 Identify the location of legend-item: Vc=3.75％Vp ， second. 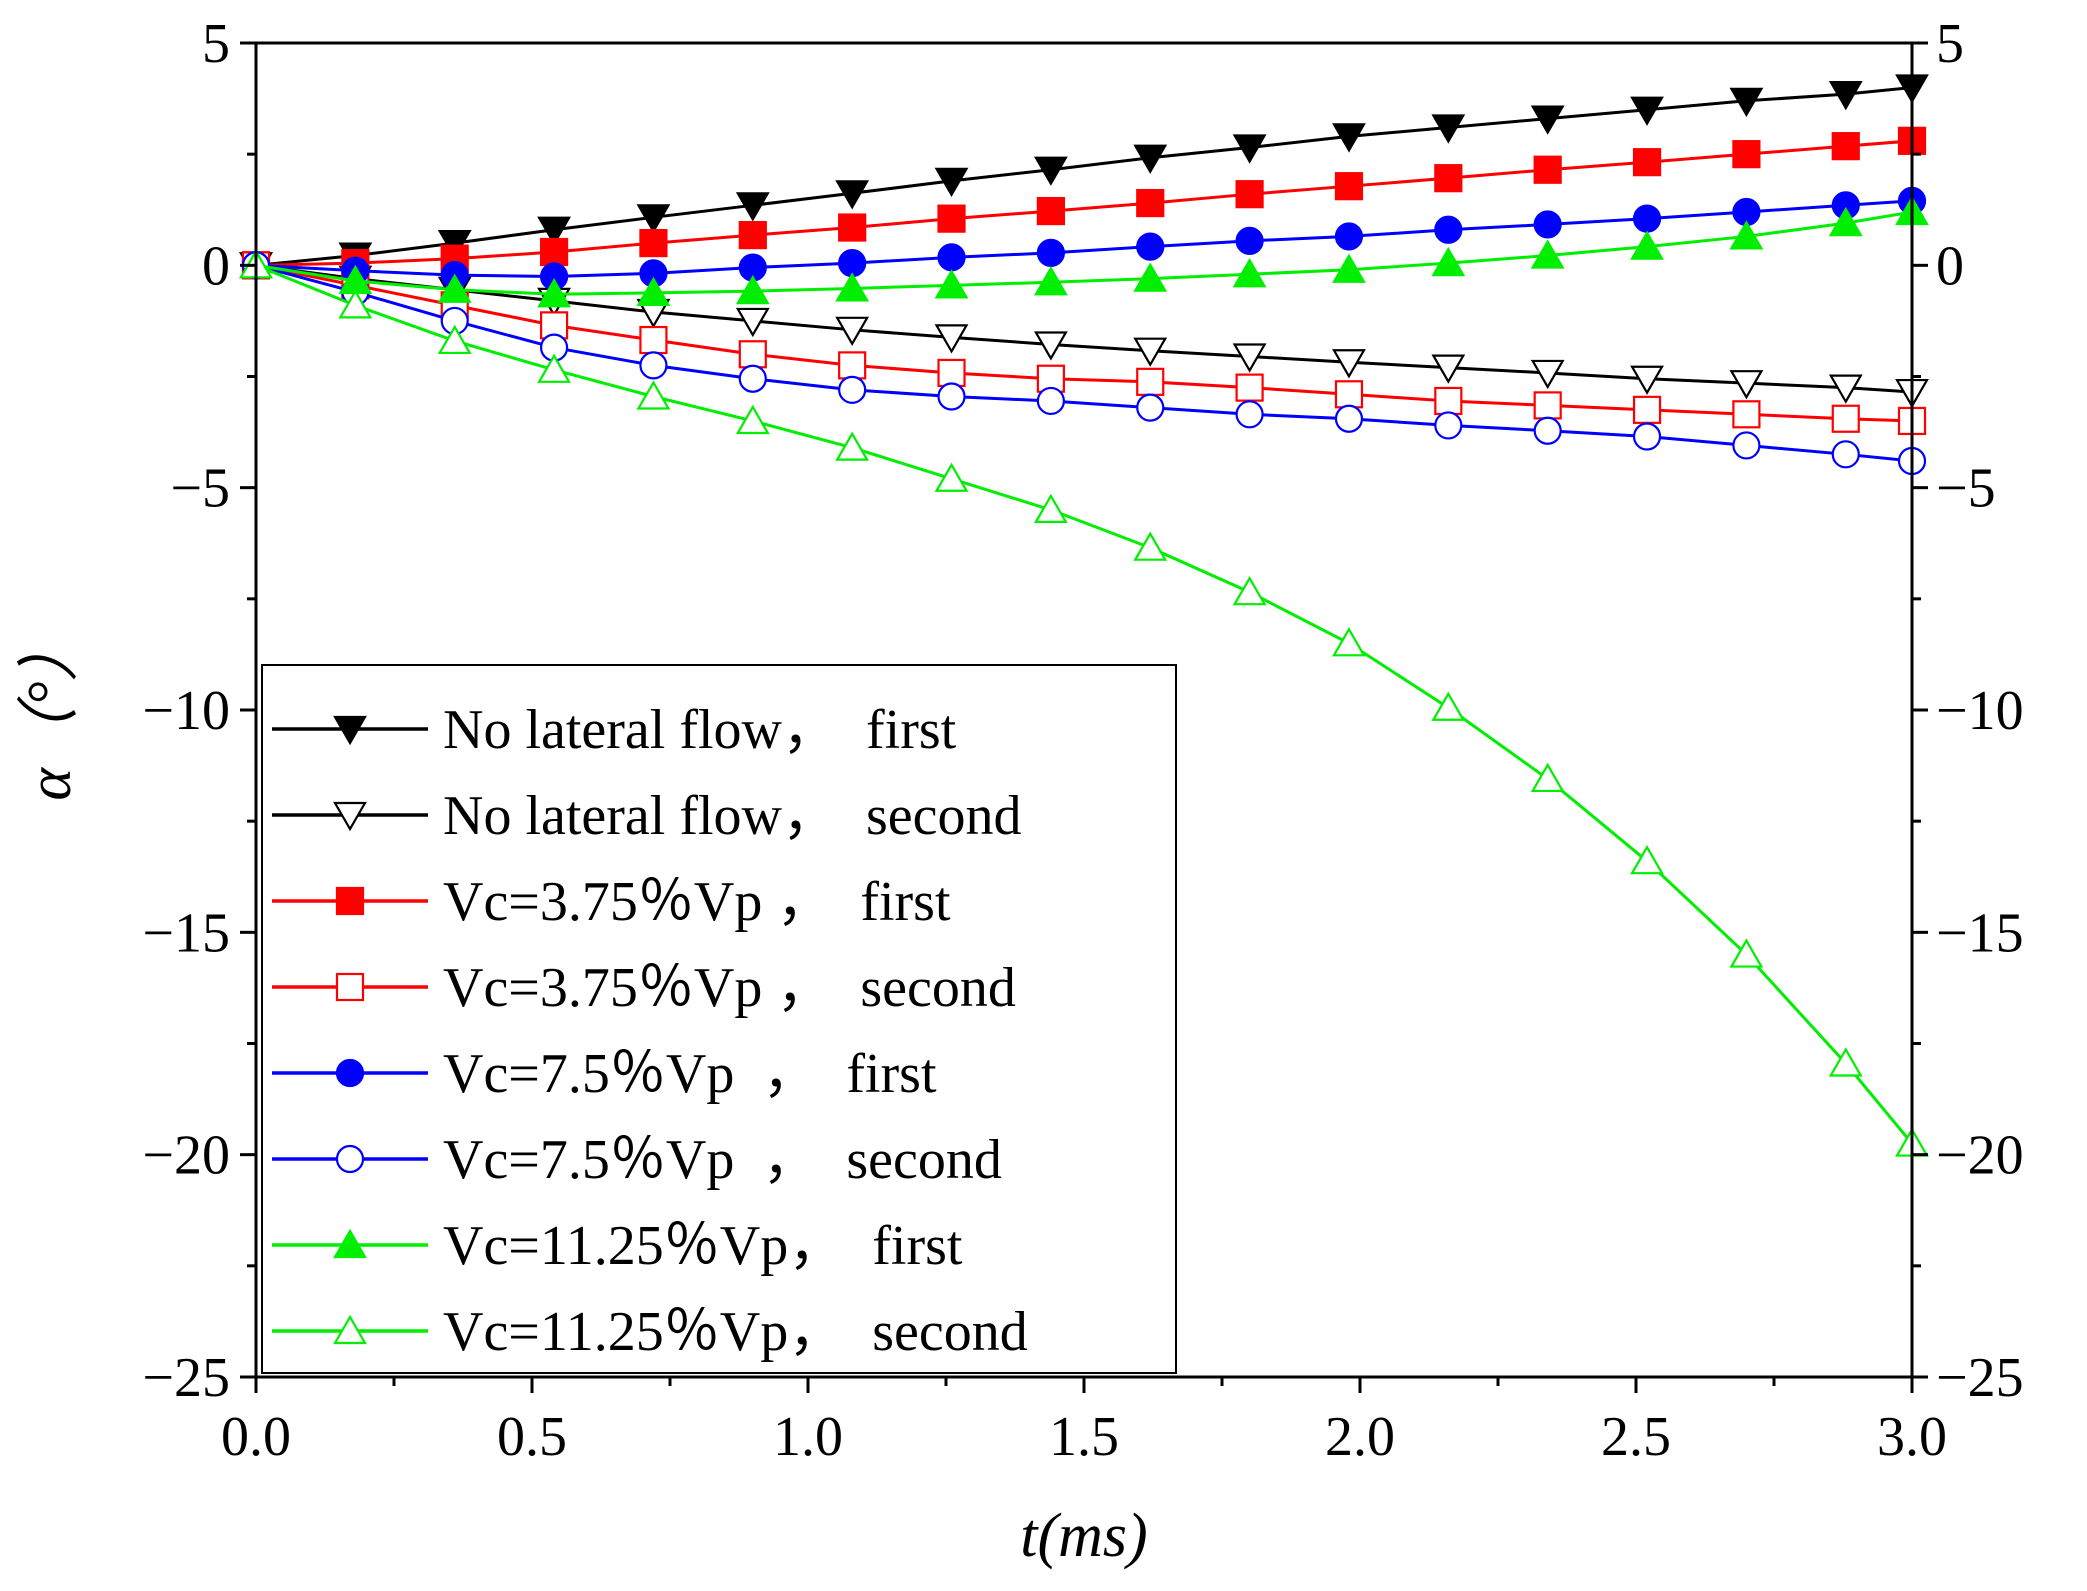
(644, 988).